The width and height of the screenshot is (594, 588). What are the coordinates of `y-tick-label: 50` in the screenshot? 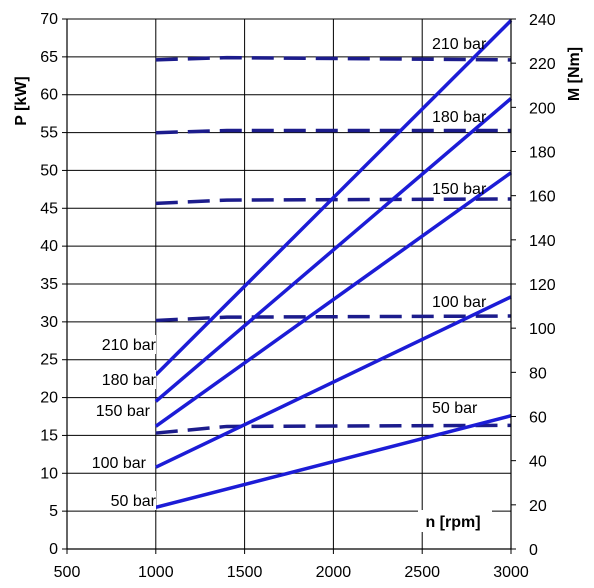 It's located at (49, 170).